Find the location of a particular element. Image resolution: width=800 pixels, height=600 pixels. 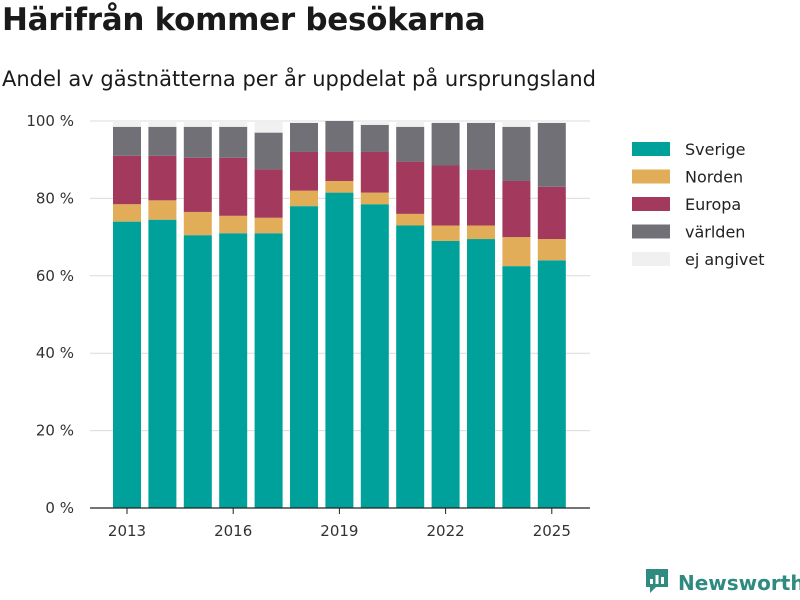

legend-label: Sverige is located at coordinates (715, 149).